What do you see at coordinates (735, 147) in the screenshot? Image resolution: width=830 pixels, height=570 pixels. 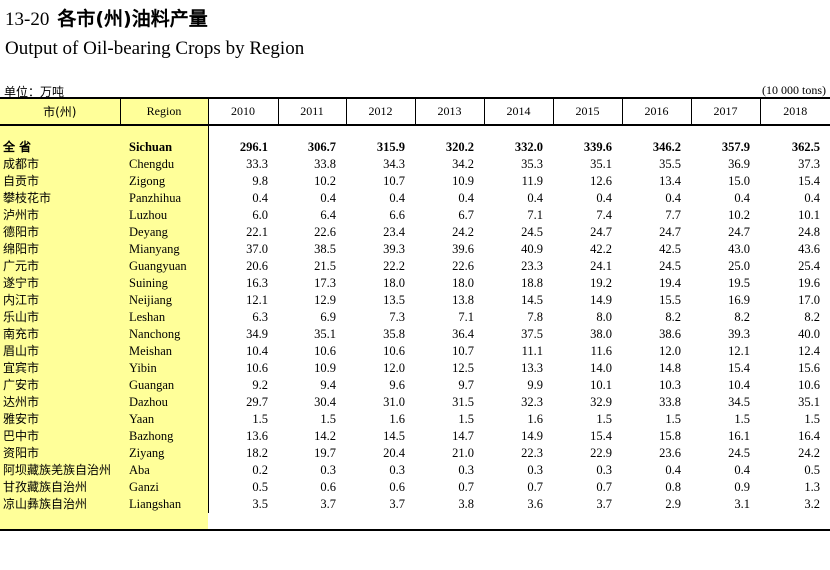 I see `output-value-cell: 357.9` at bounding box center [735, 147].